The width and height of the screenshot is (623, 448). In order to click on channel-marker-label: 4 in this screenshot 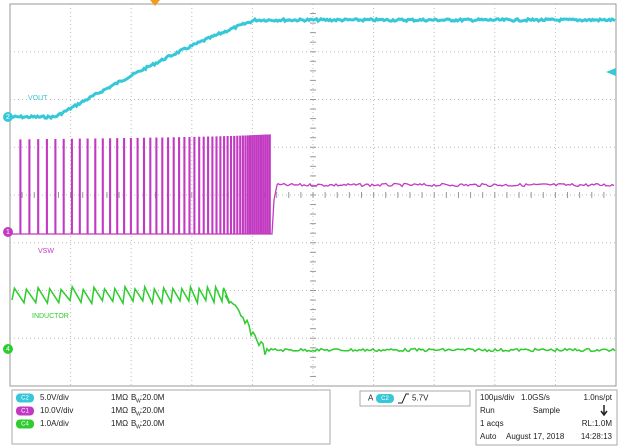, I will do `click(8, 349)`.